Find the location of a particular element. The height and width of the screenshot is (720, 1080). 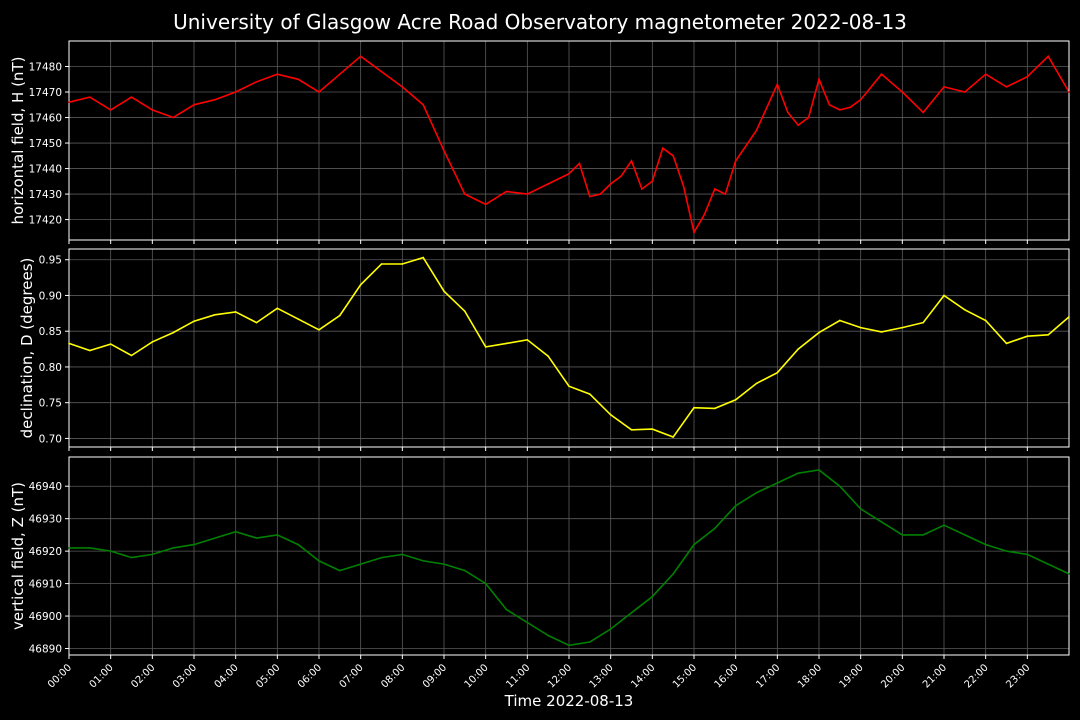

panel-declination-yticks: 0.70 0.75 0.80 0.85 0.90 0.95 is located at coordinates (54, 350).